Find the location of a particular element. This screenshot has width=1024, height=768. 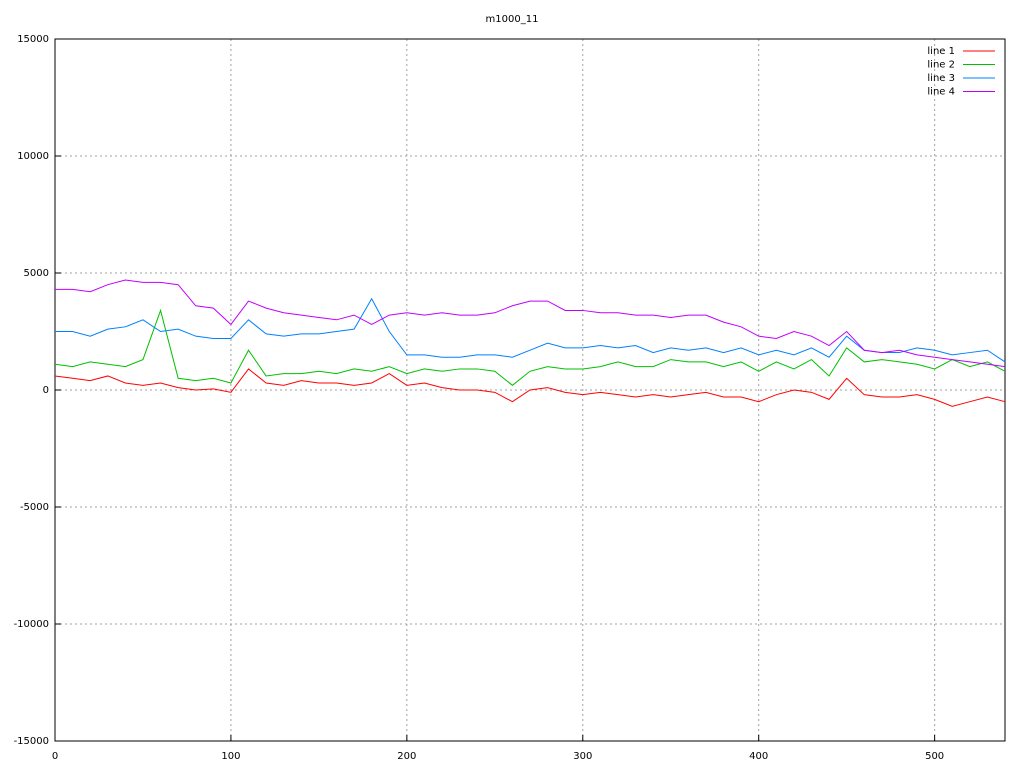

x-tick-label: 400 is located at coordinates (758, 756).